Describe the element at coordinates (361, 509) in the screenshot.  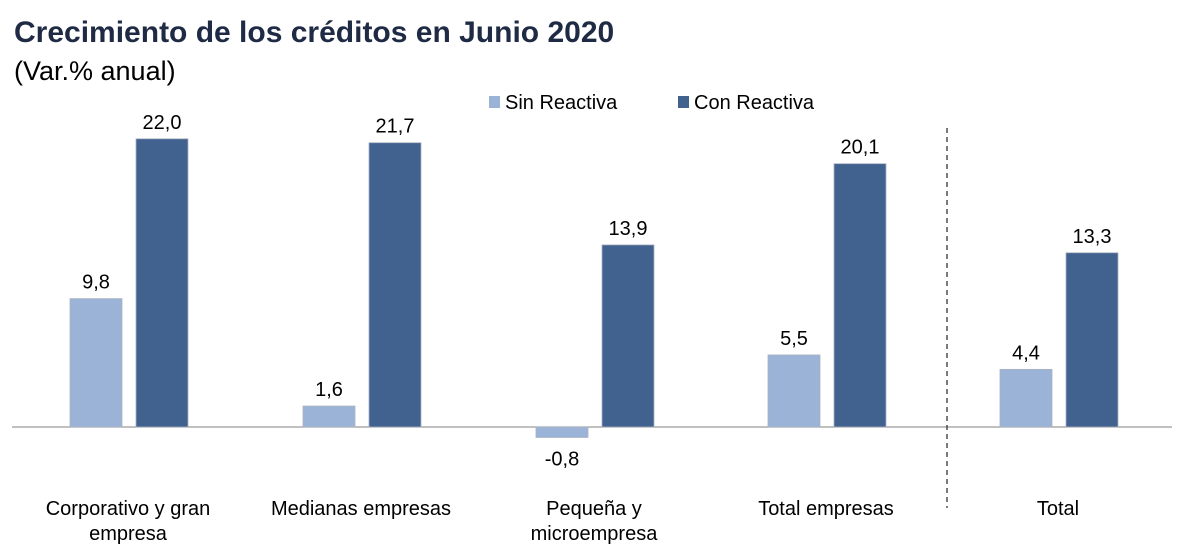
I see `category-label: Medianas empresas` at that location.